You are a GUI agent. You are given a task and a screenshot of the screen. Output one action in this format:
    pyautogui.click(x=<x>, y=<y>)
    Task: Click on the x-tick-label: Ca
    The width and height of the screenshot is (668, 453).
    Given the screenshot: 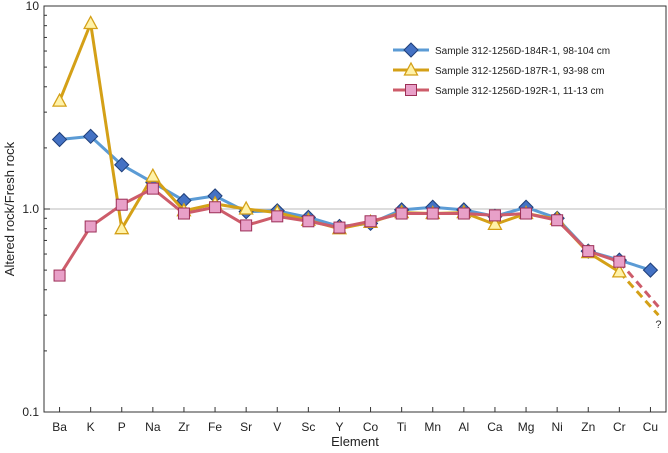 What is the action you would take?
    pyautogui.click(x=495, y=427)
    